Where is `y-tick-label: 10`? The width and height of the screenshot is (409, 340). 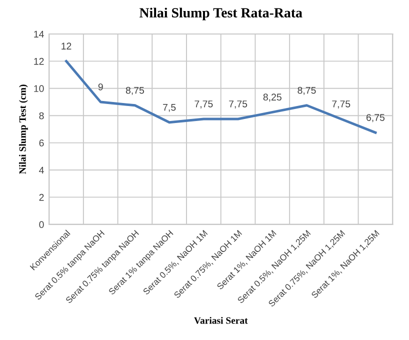 y-tick-label: 10 is located at coordinates (39, 88).